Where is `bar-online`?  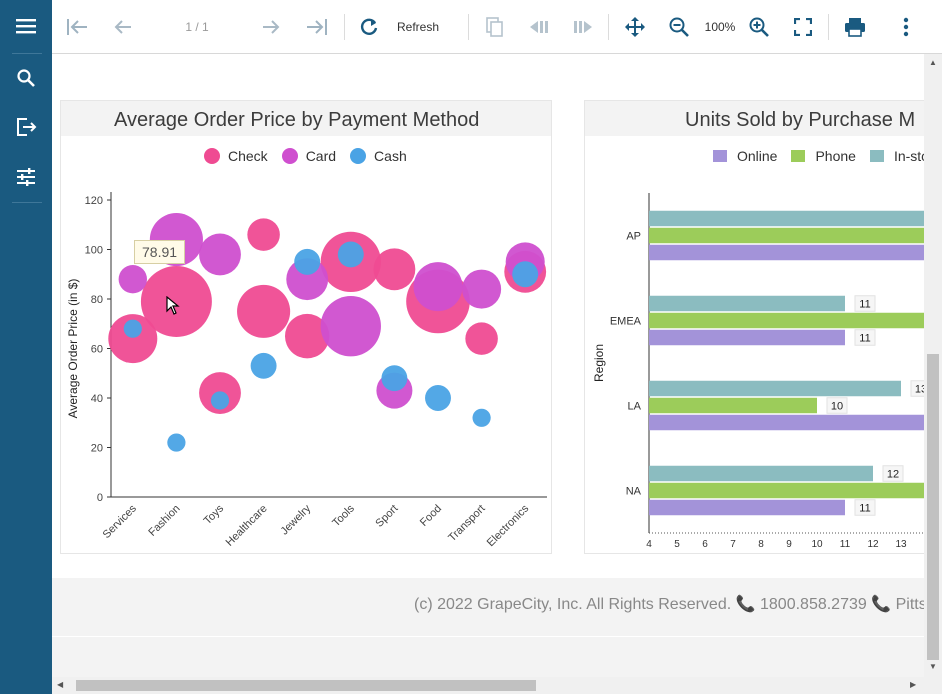 bar-online is located at coordinates (747, 507).